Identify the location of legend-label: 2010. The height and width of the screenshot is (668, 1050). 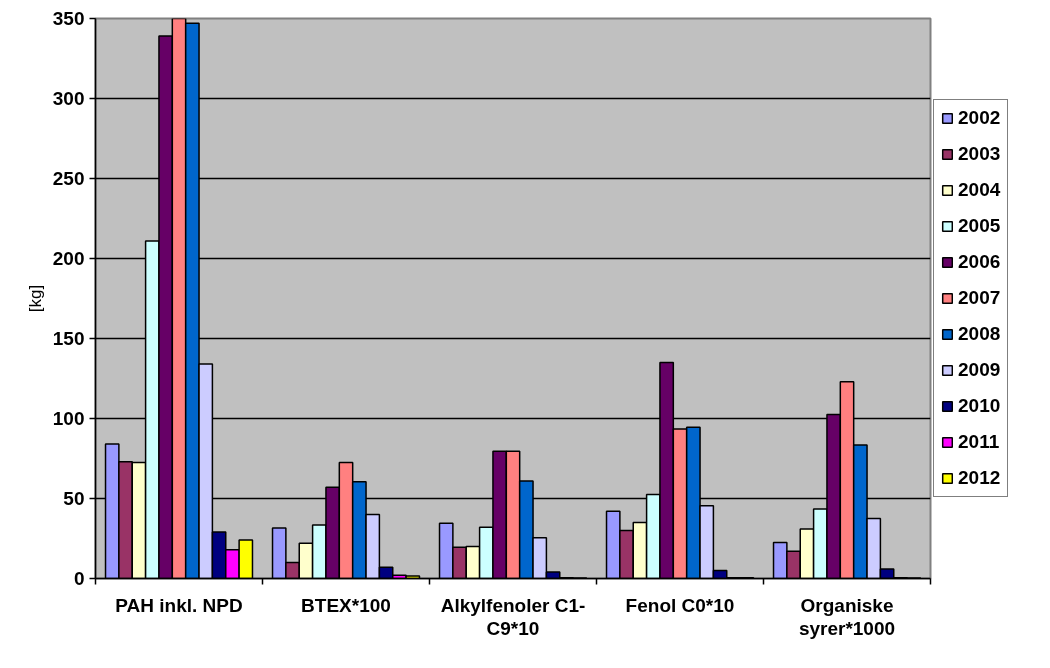
(979, 406).